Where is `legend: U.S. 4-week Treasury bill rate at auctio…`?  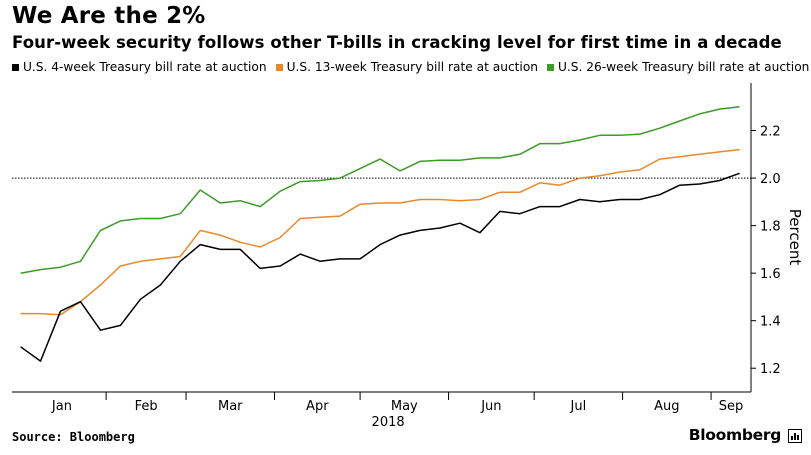 legend: U.S. 4-week Treasury bill rate at auctio… is located at coordinates (411, 67).